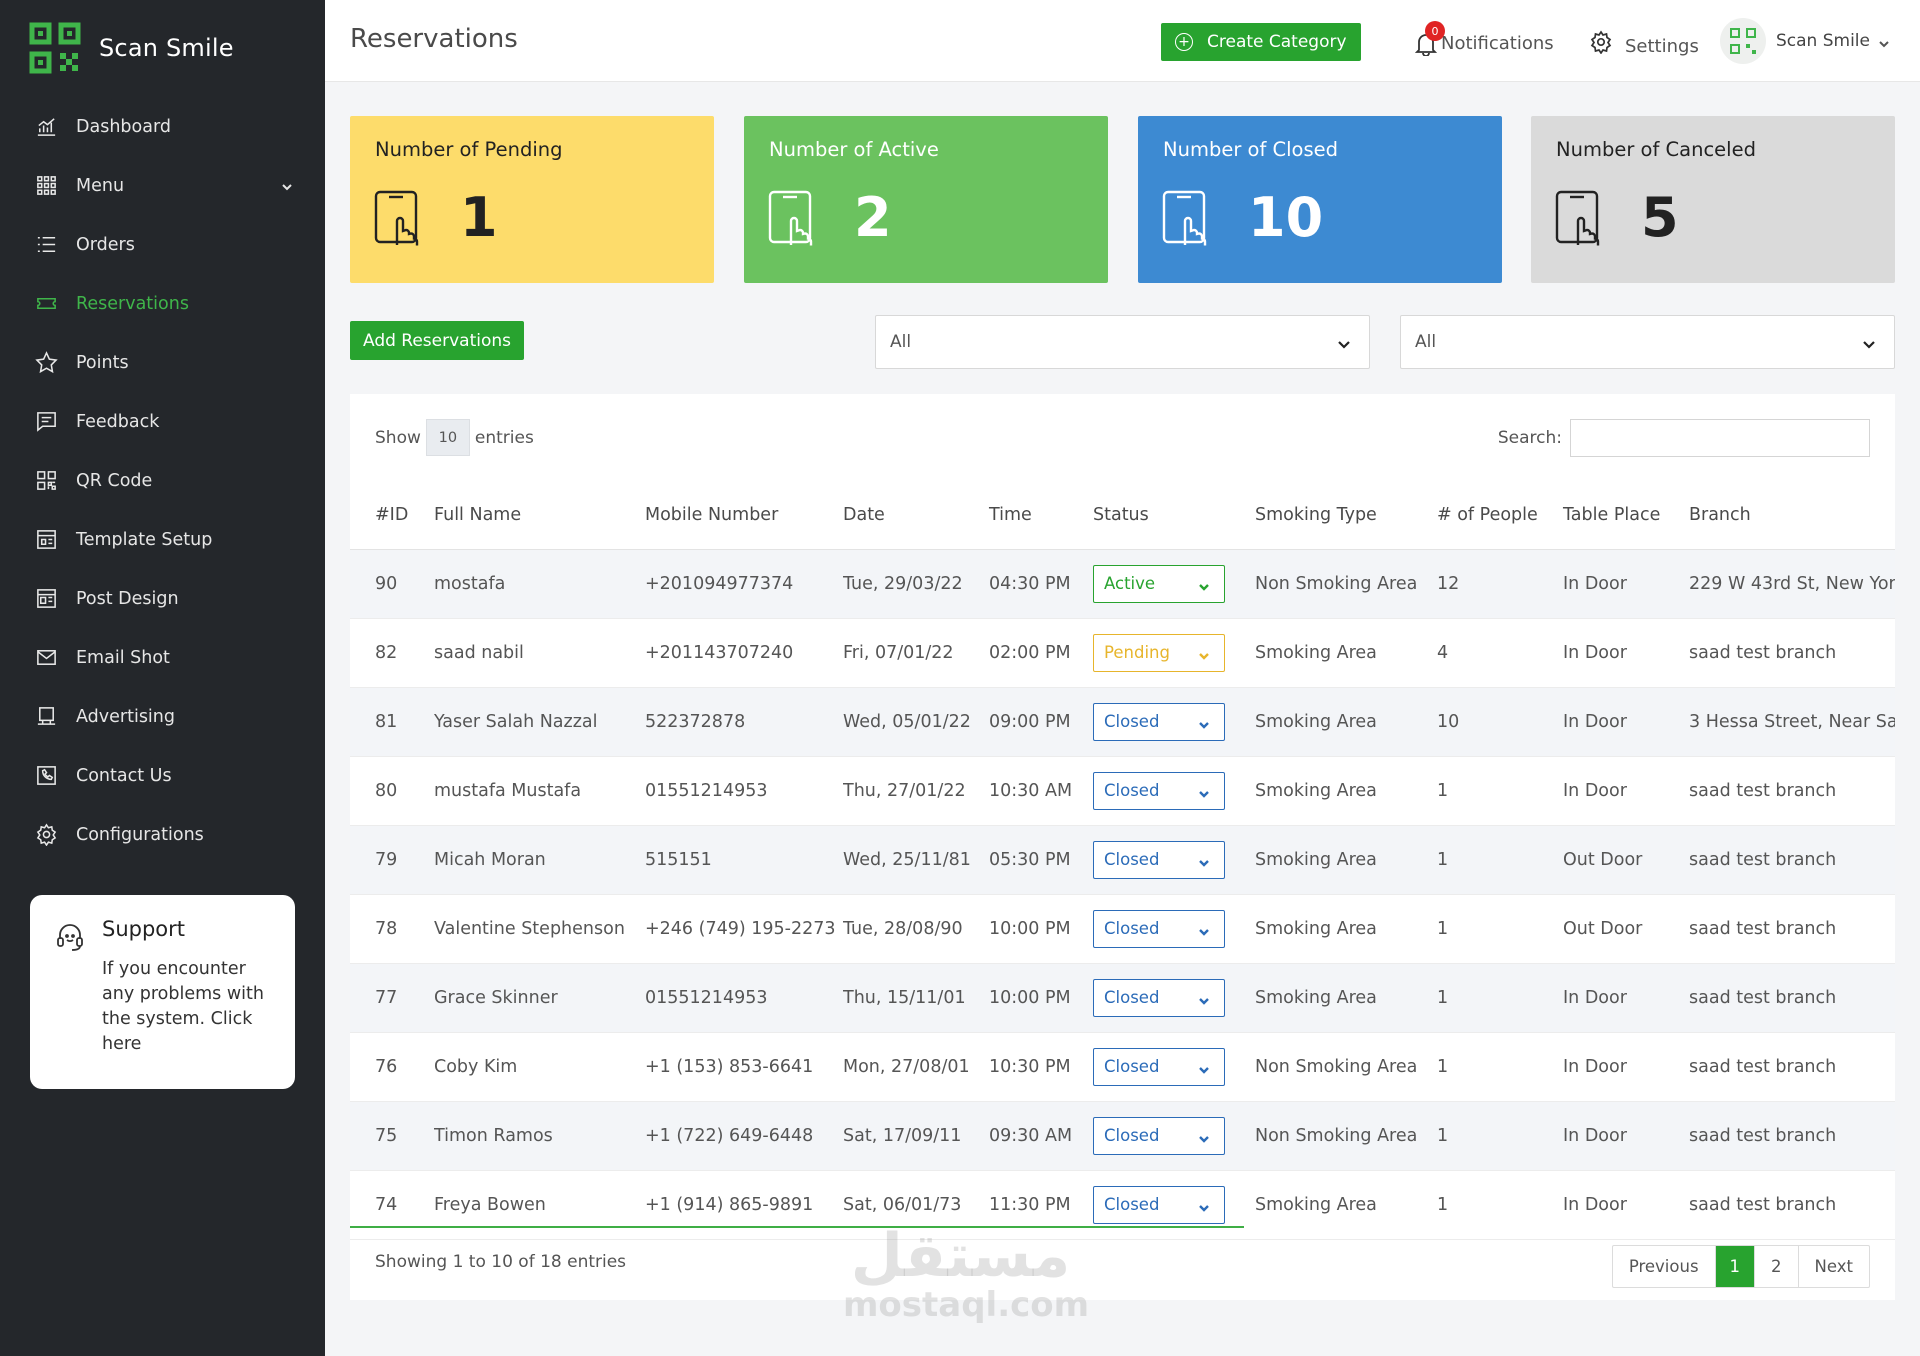 The width and height of the screenshot is (1920, 1356). I want to click on pagination-next: Next, so click(1833, 1266).